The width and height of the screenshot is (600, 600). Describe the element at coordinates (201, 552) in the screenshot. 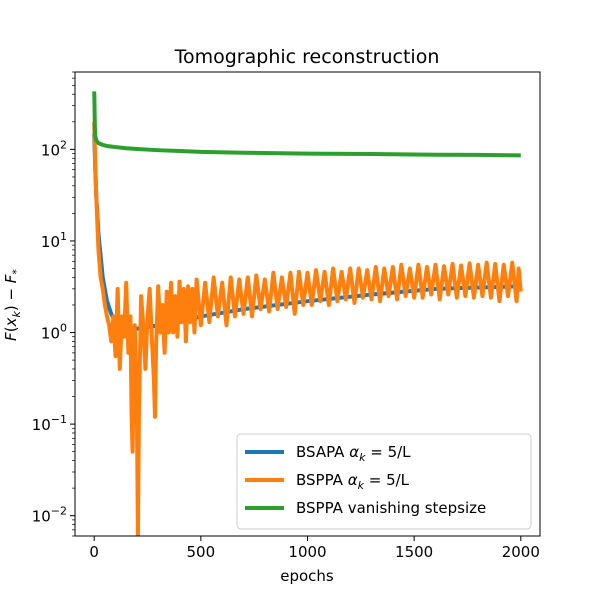

I see `x-tick-label: 500` at that location.